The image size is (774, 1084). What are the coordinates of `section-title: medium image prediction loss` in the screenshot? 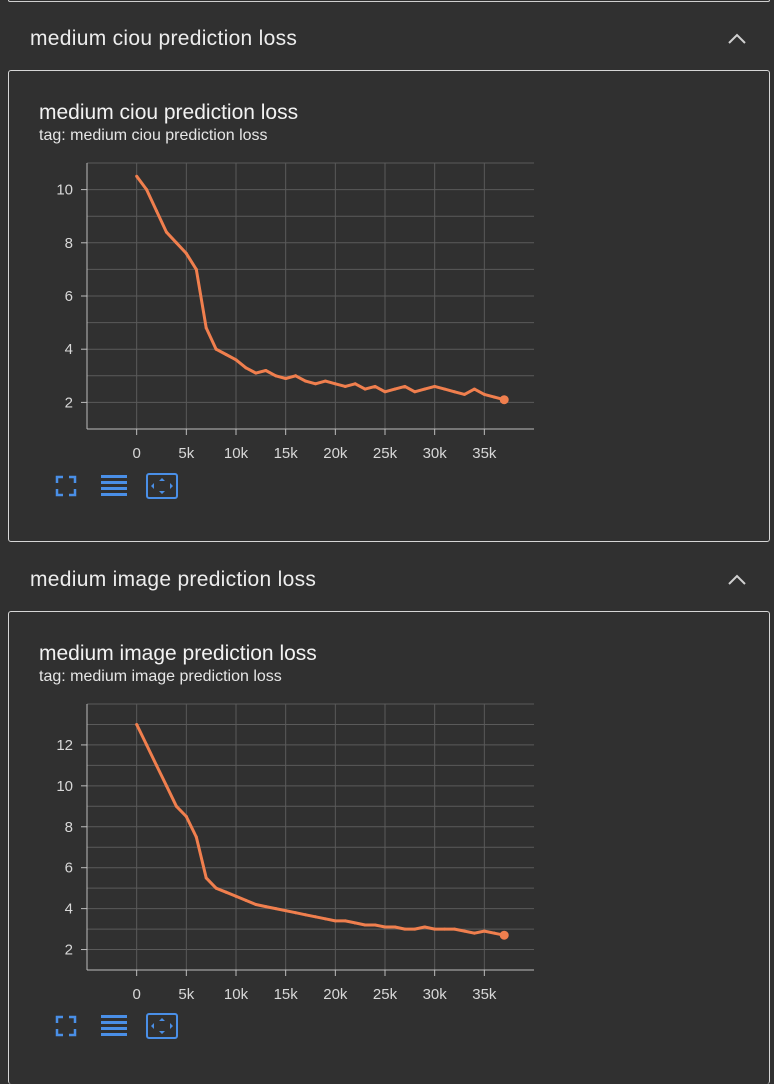 It's located at (173, 579).